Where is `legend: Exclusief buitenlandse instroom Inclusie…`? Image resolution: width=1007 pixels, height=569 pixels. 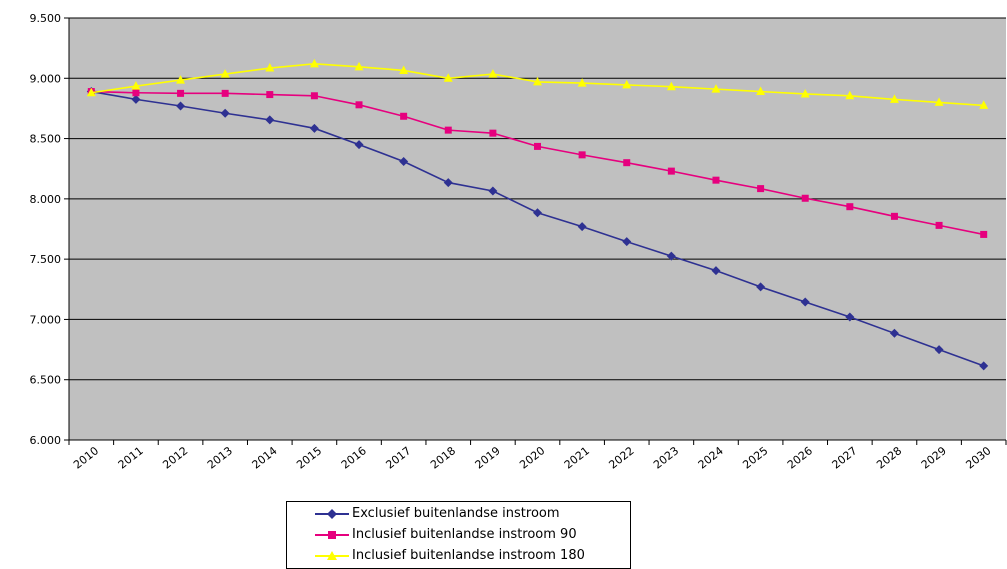 legend: Exclusief buitenlandse instroom Inclusie… is located at coordinates (458, 535).